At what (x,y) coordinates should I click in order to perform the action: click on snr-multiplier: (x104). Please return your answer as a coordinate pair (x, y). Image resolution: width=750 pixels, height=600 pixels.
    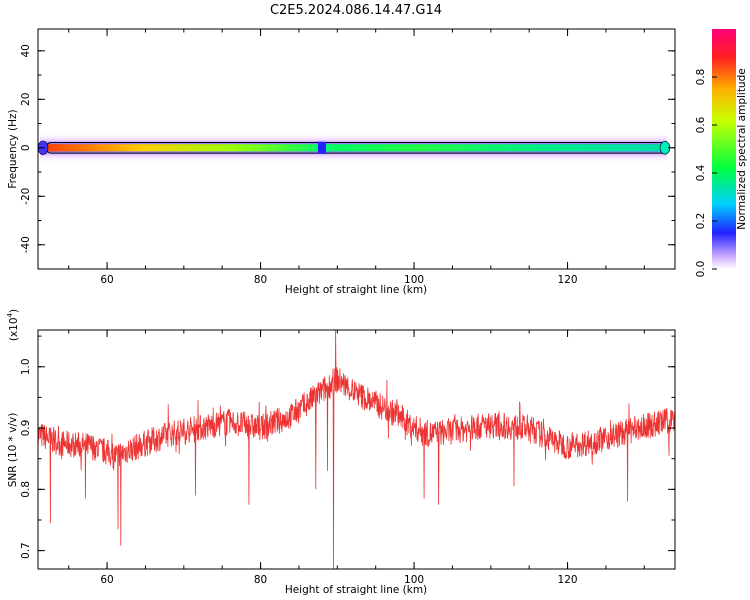
    Looking at the image, I should click on (13, 325).